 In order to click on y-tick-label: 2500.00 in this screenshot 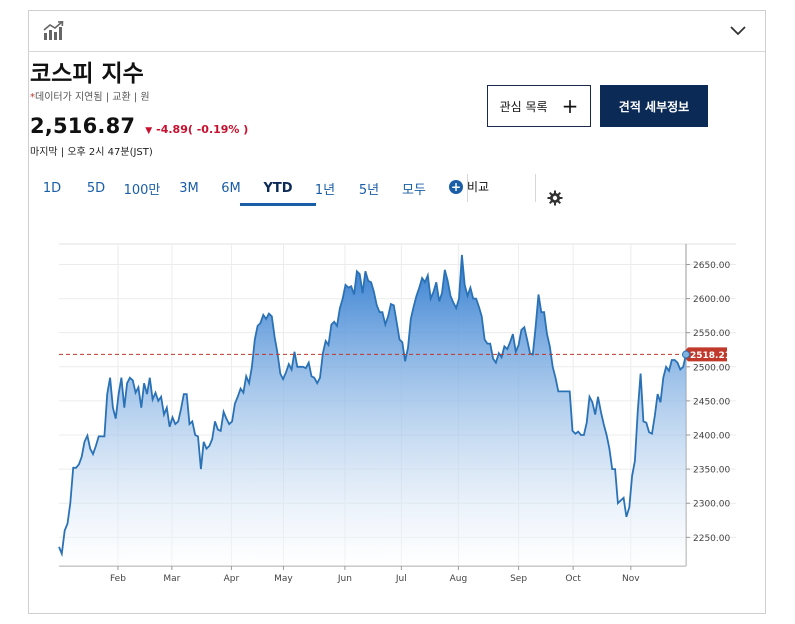, I will do `click(711, 368)`.